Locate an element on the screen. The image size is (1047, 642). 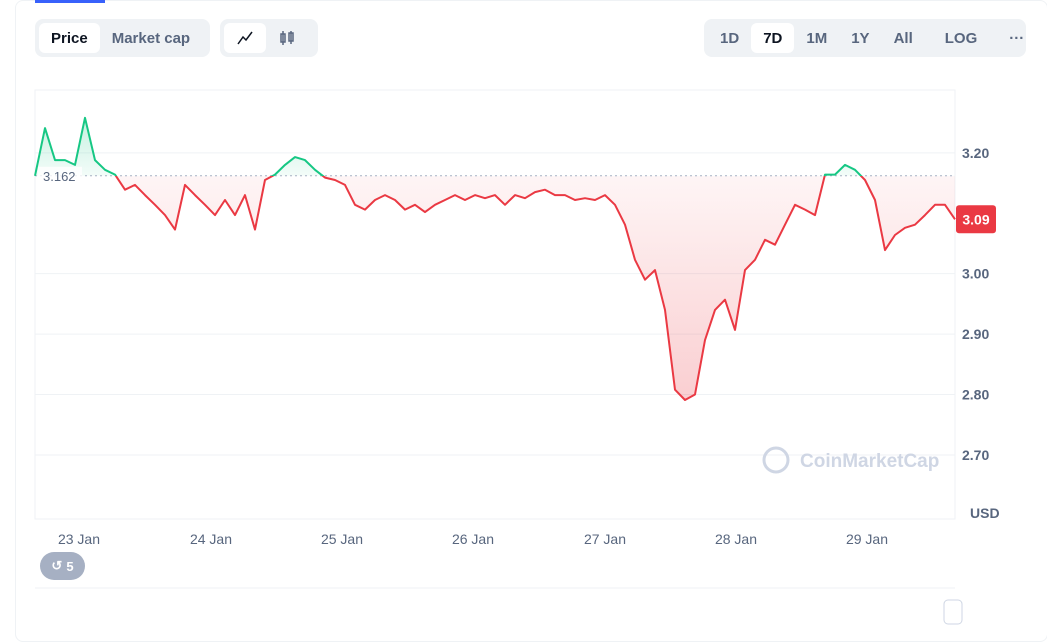
range-button: 1M is located at coordinates (817, 38).